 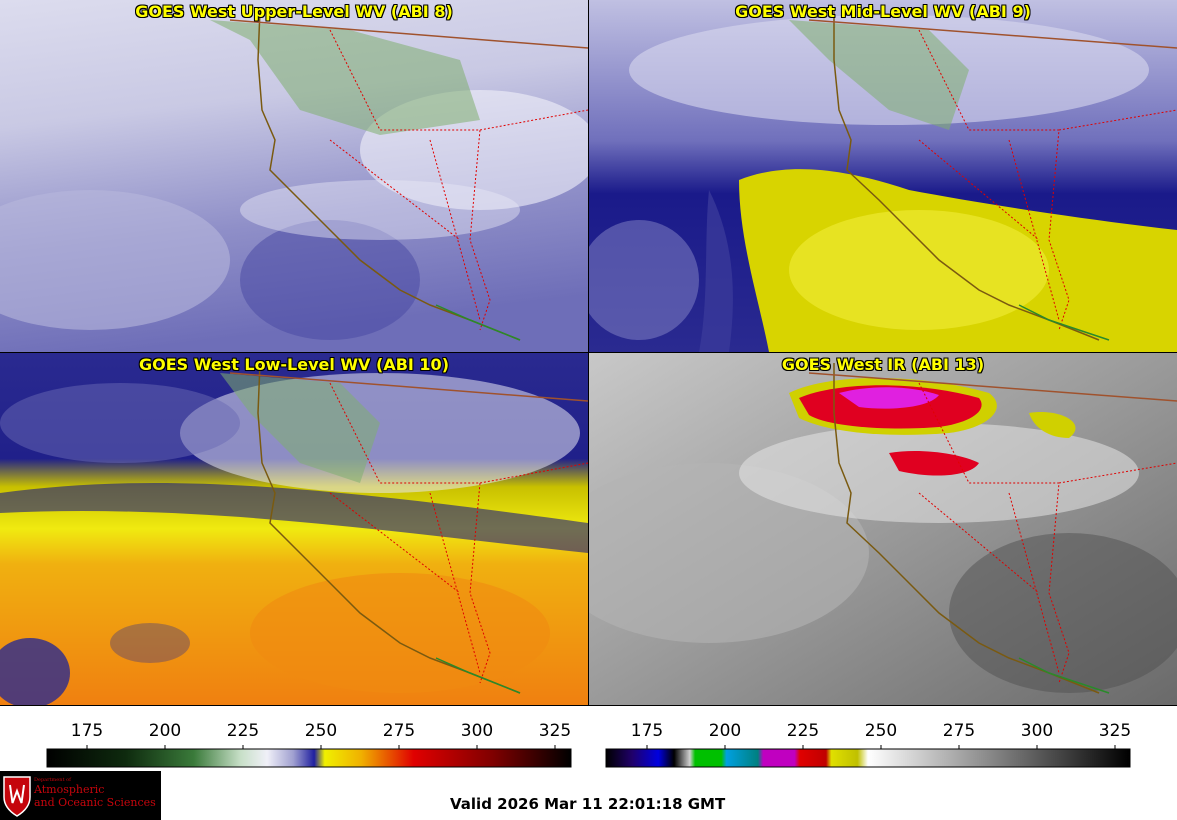 I want to click on ir-colorbar: 175 200 225 250 275 300 325, so click(x=883, y=742).